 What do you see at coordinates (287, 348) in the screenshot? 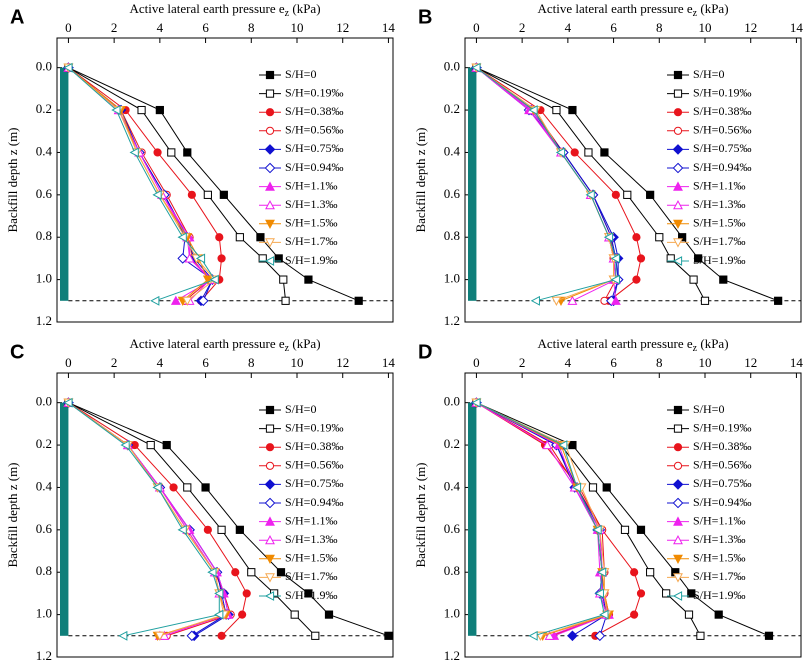
I see `x-axis-label-sub: z` at bounding box center [287, 348].